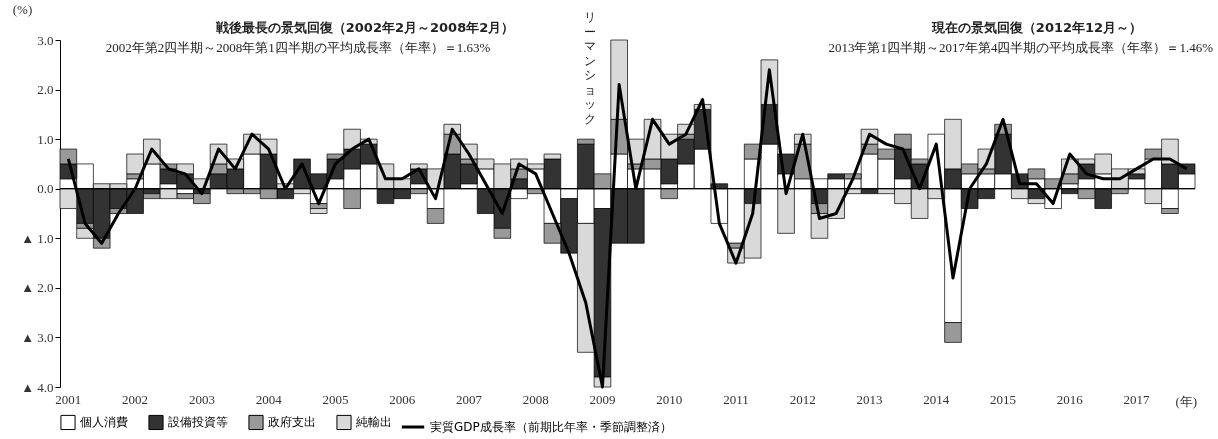 This screenshot has width=1218, height=439. Describe the element at coordinates (364, 27) in the screenshot. I see `text: 戦後最長の景気回復（2002年2月～2008年2月）` at that location.